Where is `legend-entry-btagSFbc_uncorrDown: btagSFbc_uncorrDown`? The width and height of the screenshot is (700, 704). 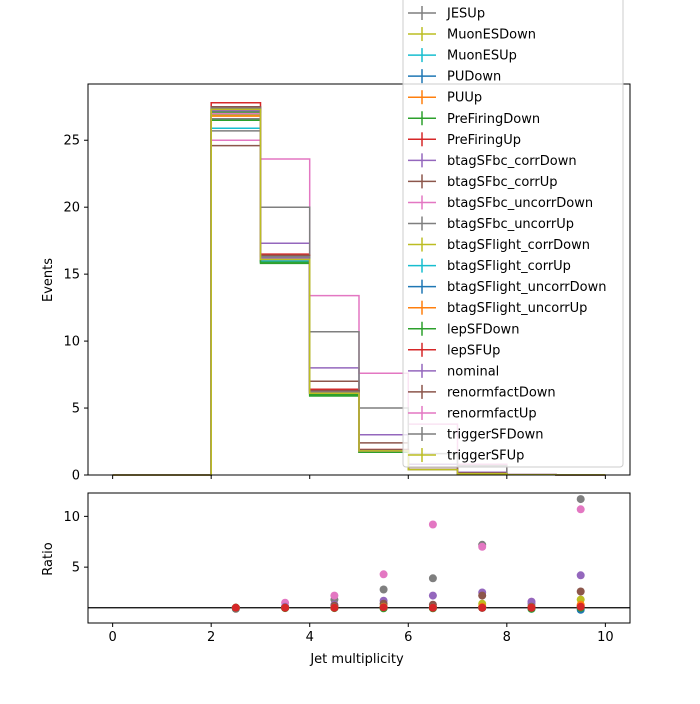 legend-entry-btagSFbc_uncorrDown: btagSFbc_uncorrDown is located at coordinates (500, 203).